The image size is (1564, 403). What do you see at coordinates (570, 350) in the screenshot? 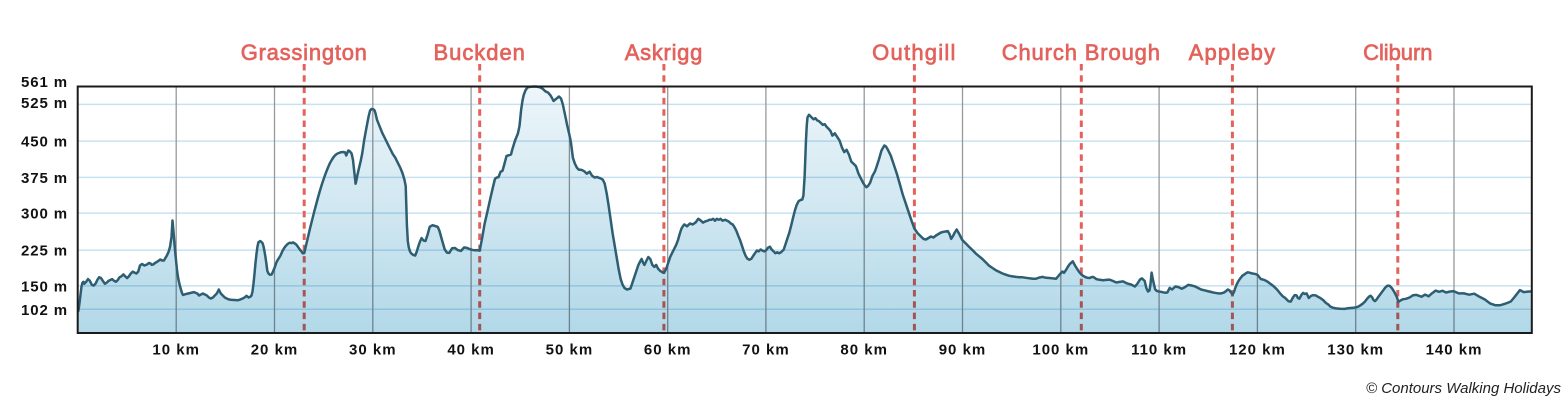
I see `svg-text: 50 km` at bounding box center [570, 350].